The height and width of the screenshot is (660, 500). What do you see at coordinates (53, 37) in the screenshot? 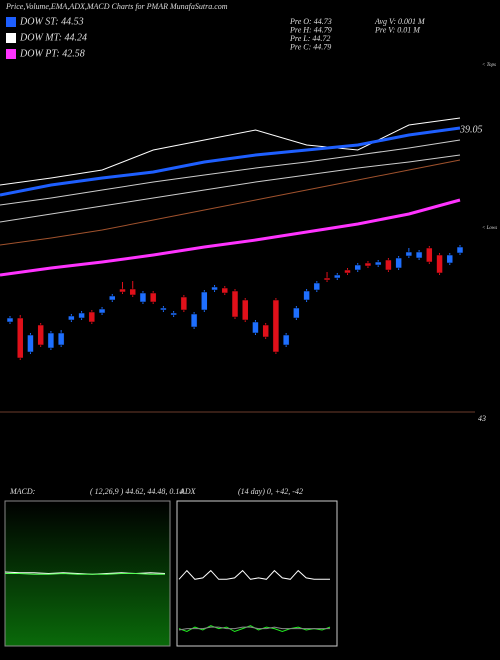
I see `legend-label: DOW MT: 44.24` at bounding box center [53, 37].